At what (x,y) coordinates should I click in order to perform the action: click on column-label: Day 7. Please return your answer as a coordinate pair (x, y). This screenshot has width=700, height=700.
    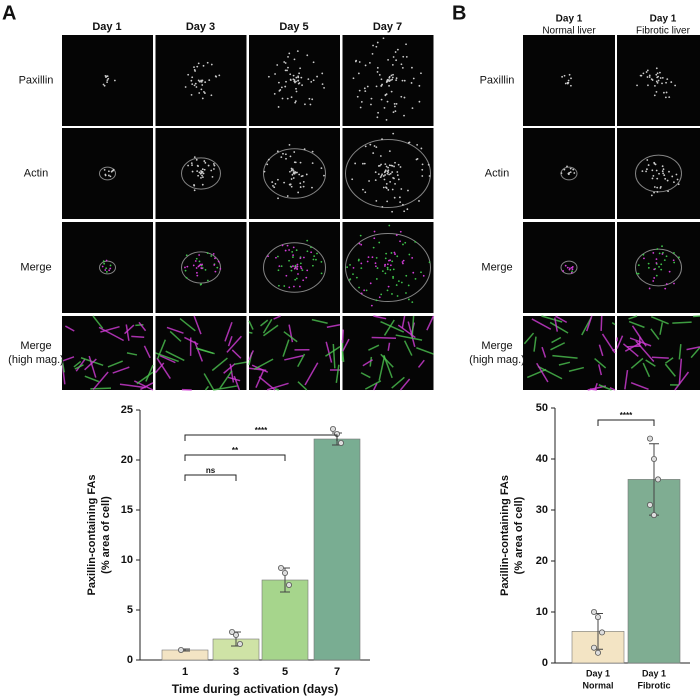
    Looking at the image, I should click on (387, 27).